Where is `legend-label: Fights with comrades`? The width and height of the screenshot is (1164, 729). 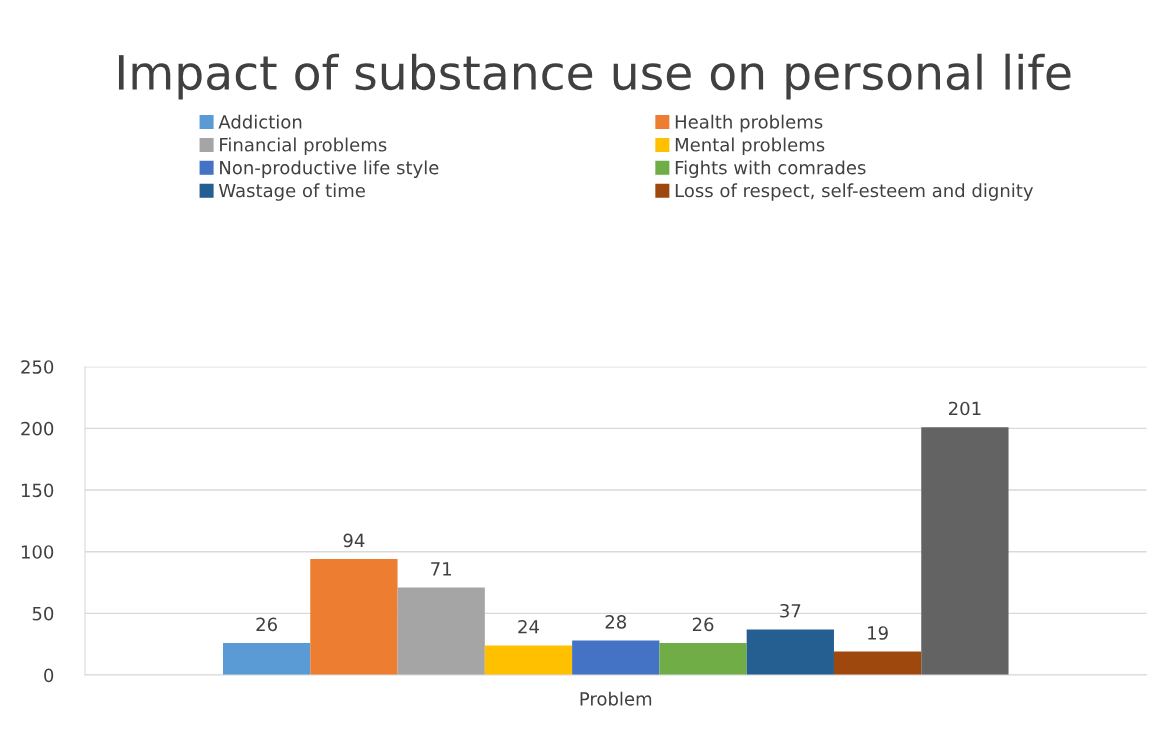
legend-label: Fights with comrades is located at coordinates (770, 169).